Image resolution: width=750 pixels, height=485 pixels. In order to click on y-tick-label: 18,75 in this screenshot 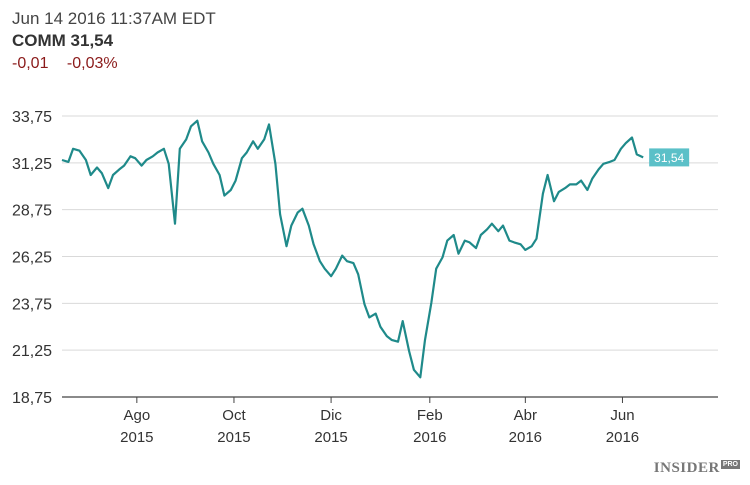, I will do `click(32, 398)`.